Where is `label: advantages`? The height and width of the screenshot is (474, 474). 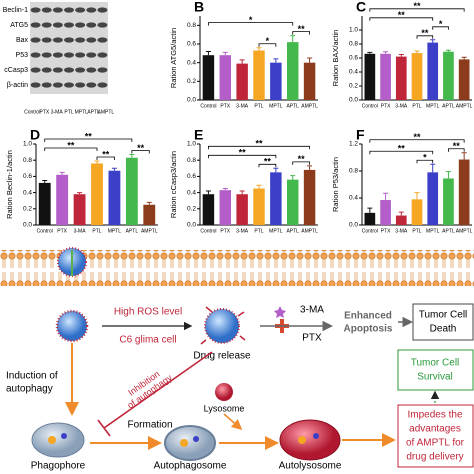 label: advantages is located at coordinates (435, 429).